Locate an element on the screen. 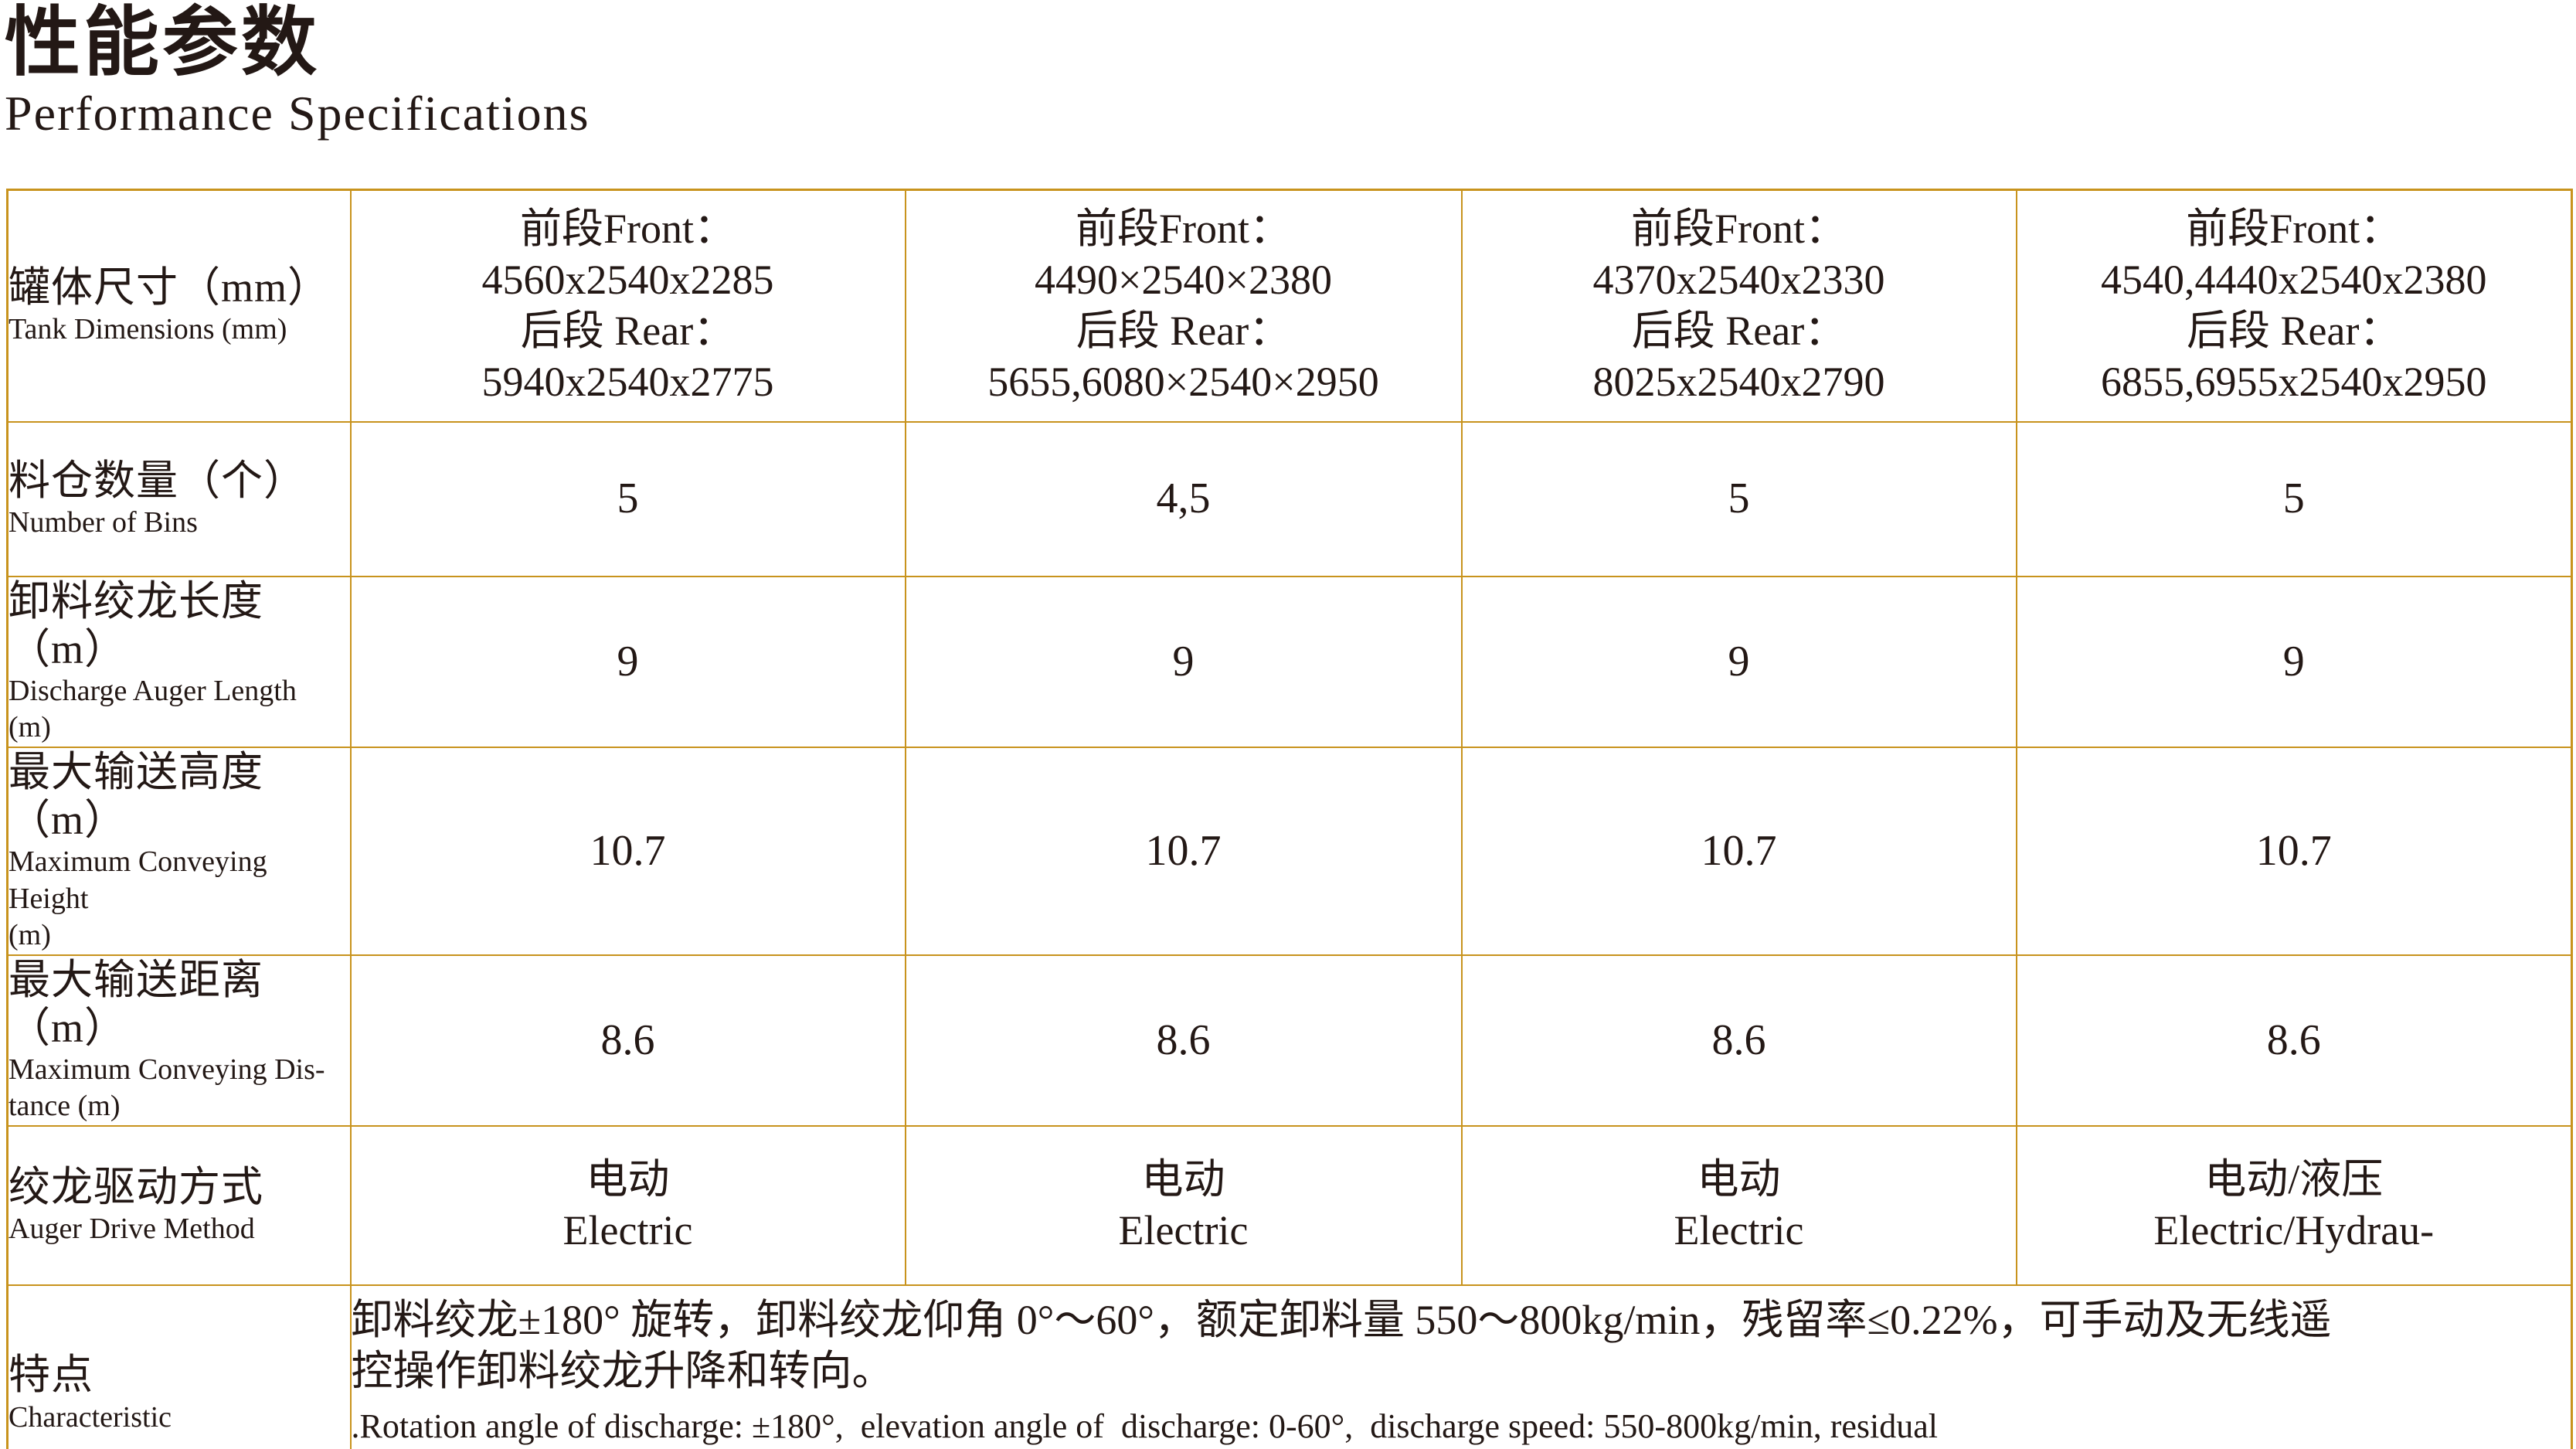 The image size is (2576, 1449). row-header-auger-drive-method: 绞龙驱动方式 Auger Drive Method is located at coordinates (179, 1205).